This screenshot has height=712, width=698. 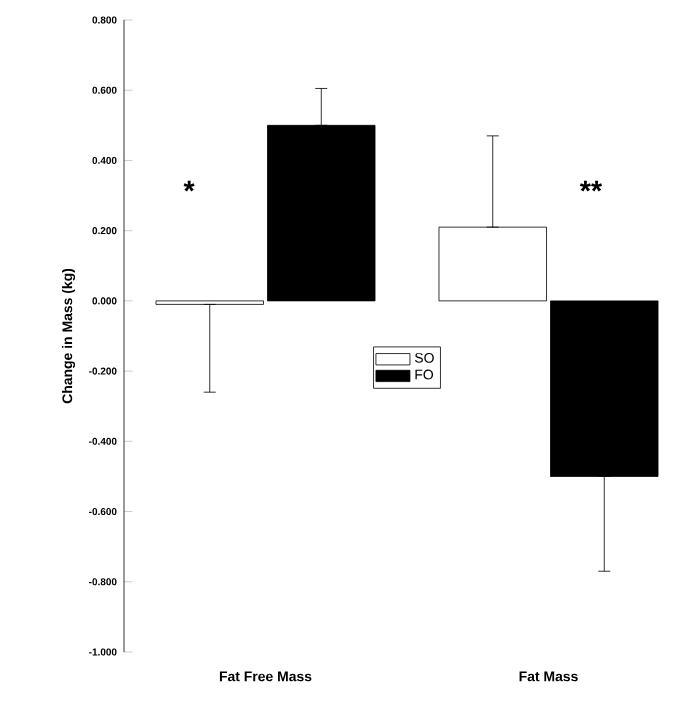 I want to click on annotation: *, so click(x=189, y=186).